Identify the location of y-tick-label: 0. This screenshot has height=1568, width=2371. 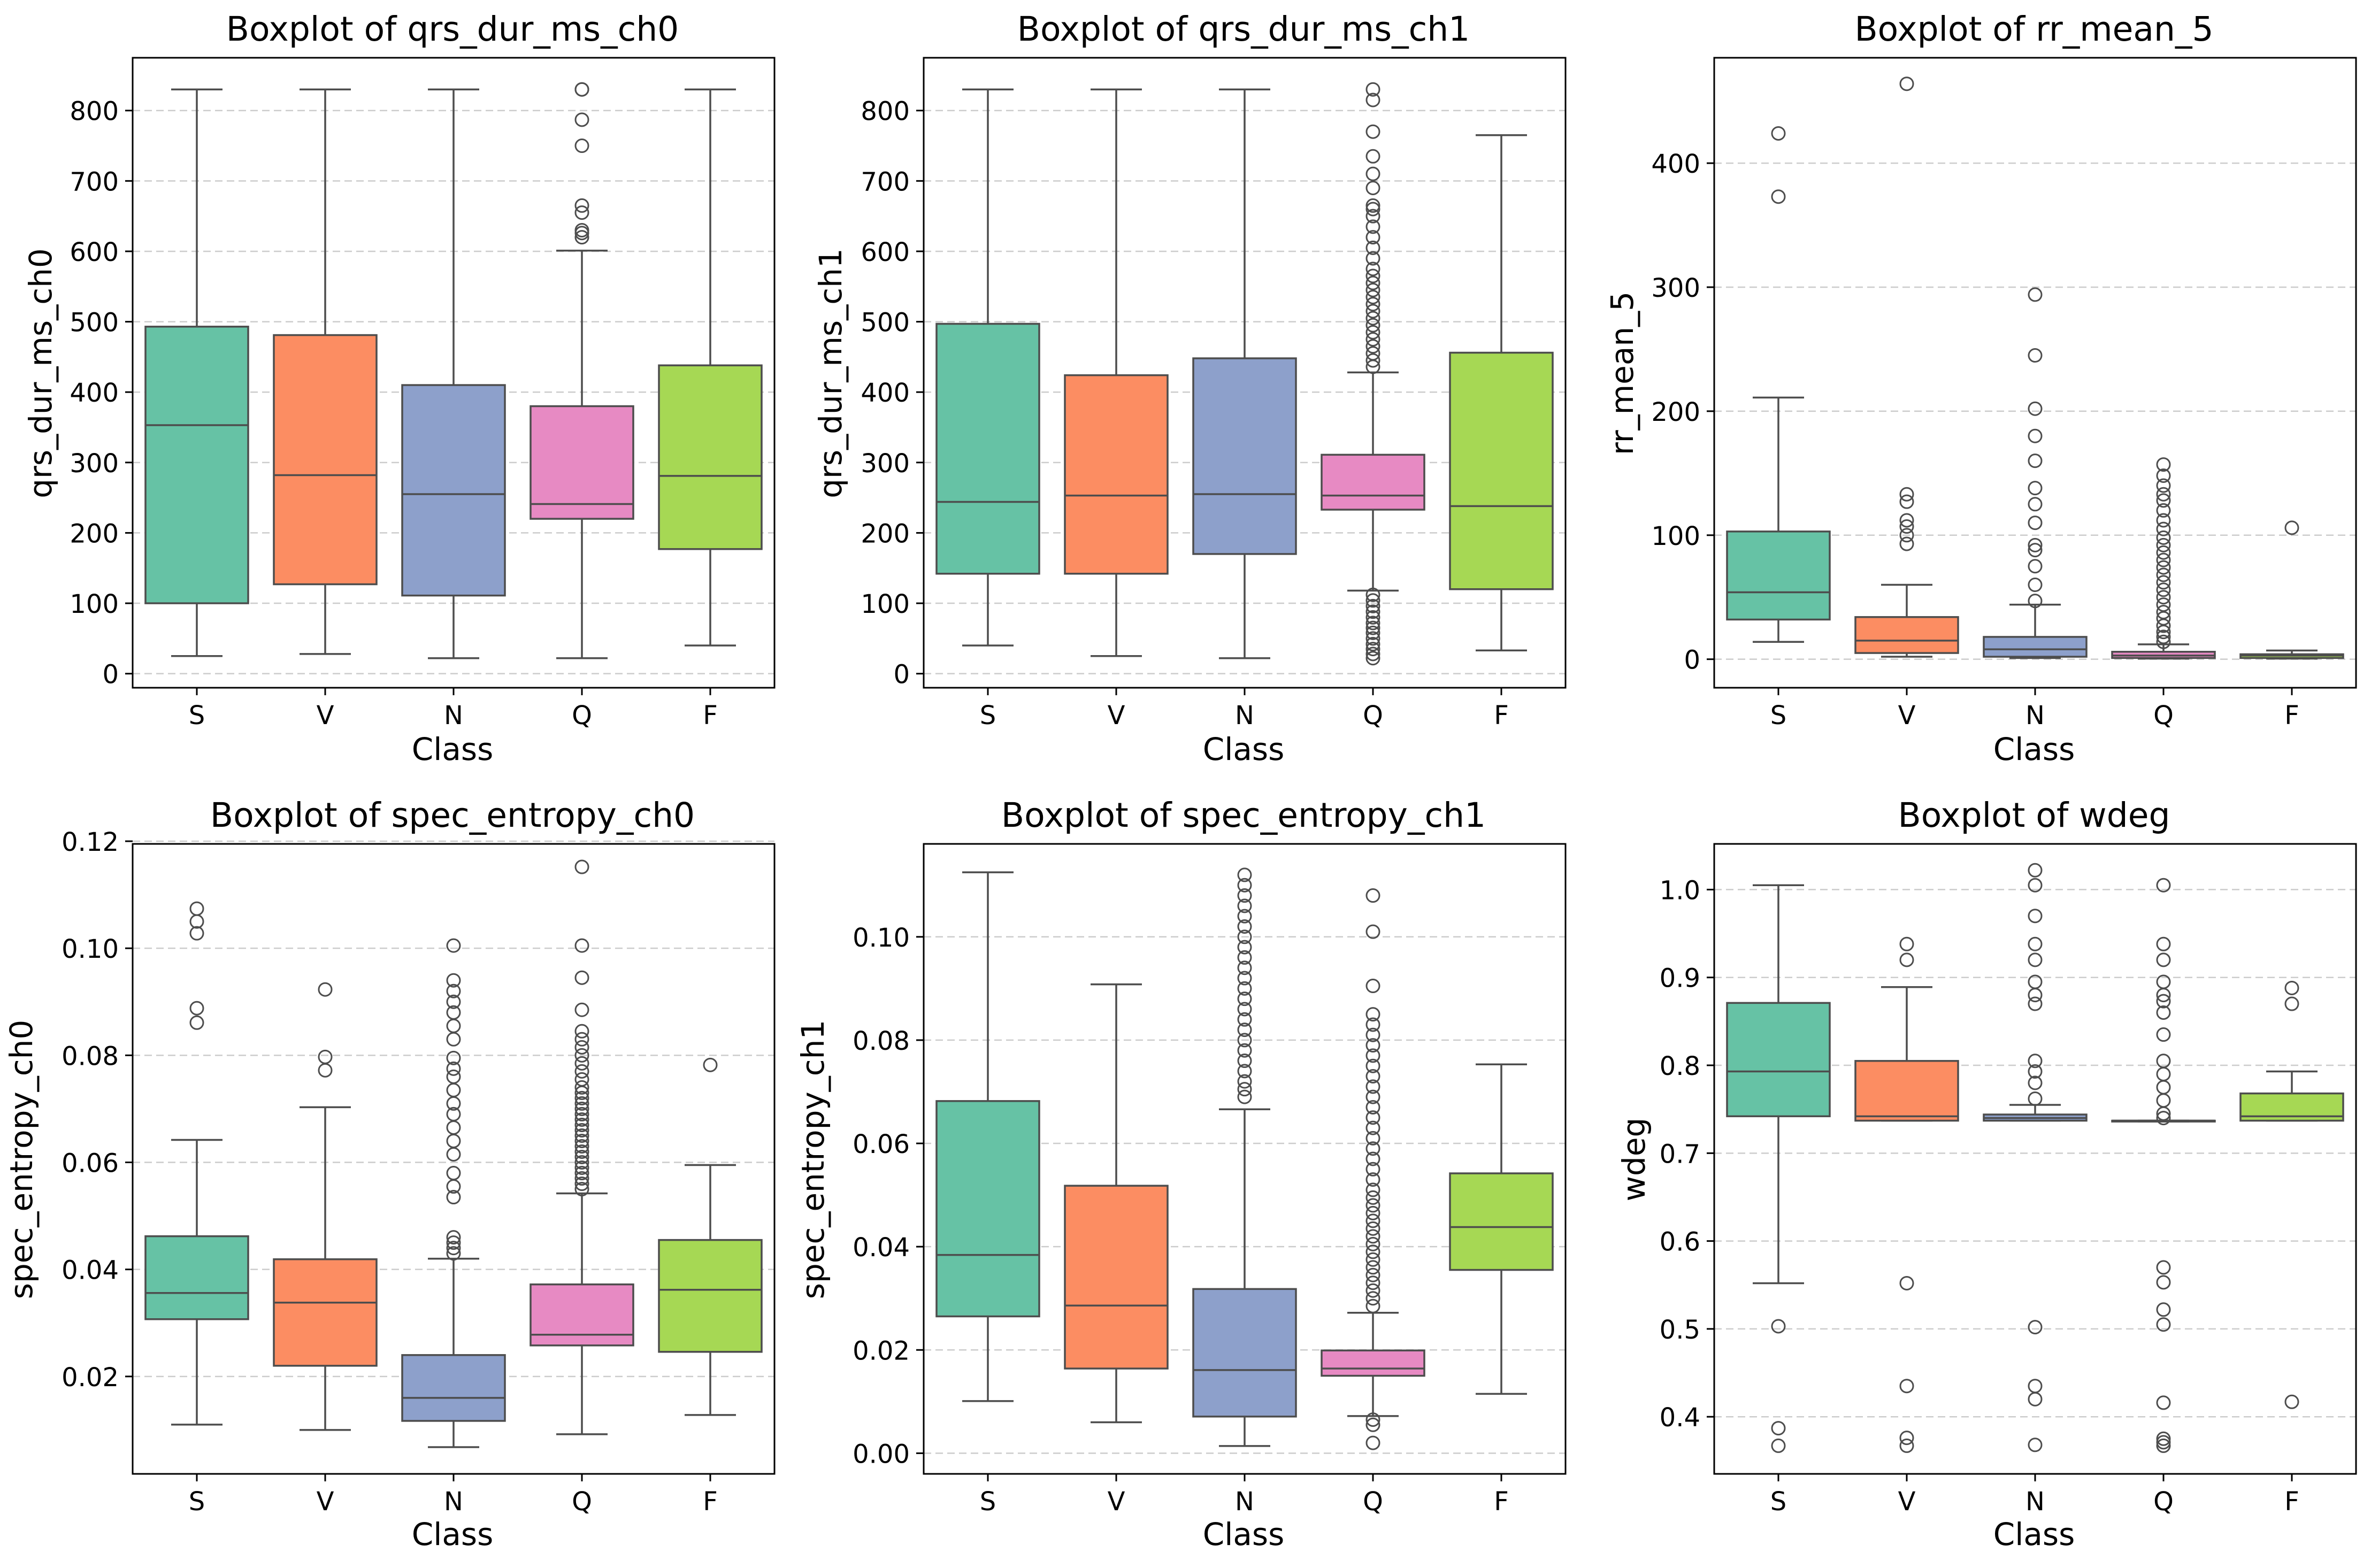
(1692, 660).